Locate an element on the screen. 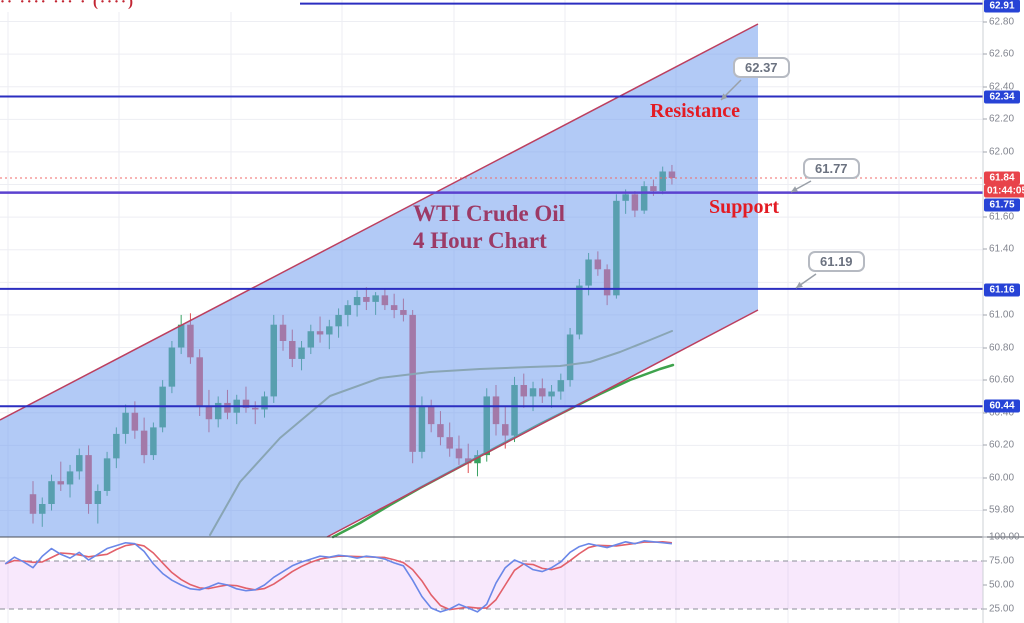 This screenshot has height=623, width=1024. price-tick-label: 60.20 is located at coordinates (1002, 445).